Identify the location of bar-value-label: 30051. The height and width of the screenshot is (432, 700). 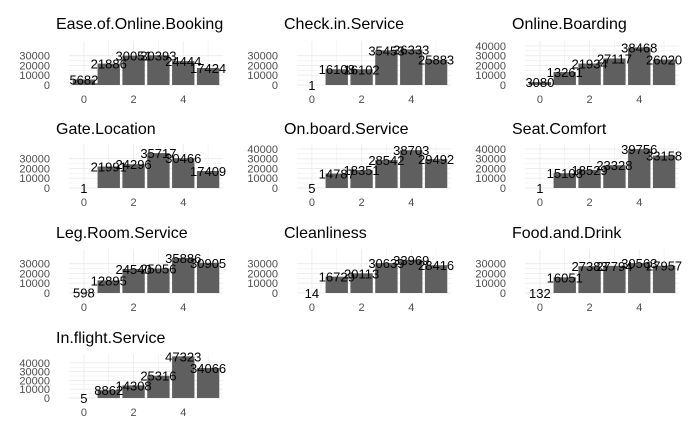
(134, 56).